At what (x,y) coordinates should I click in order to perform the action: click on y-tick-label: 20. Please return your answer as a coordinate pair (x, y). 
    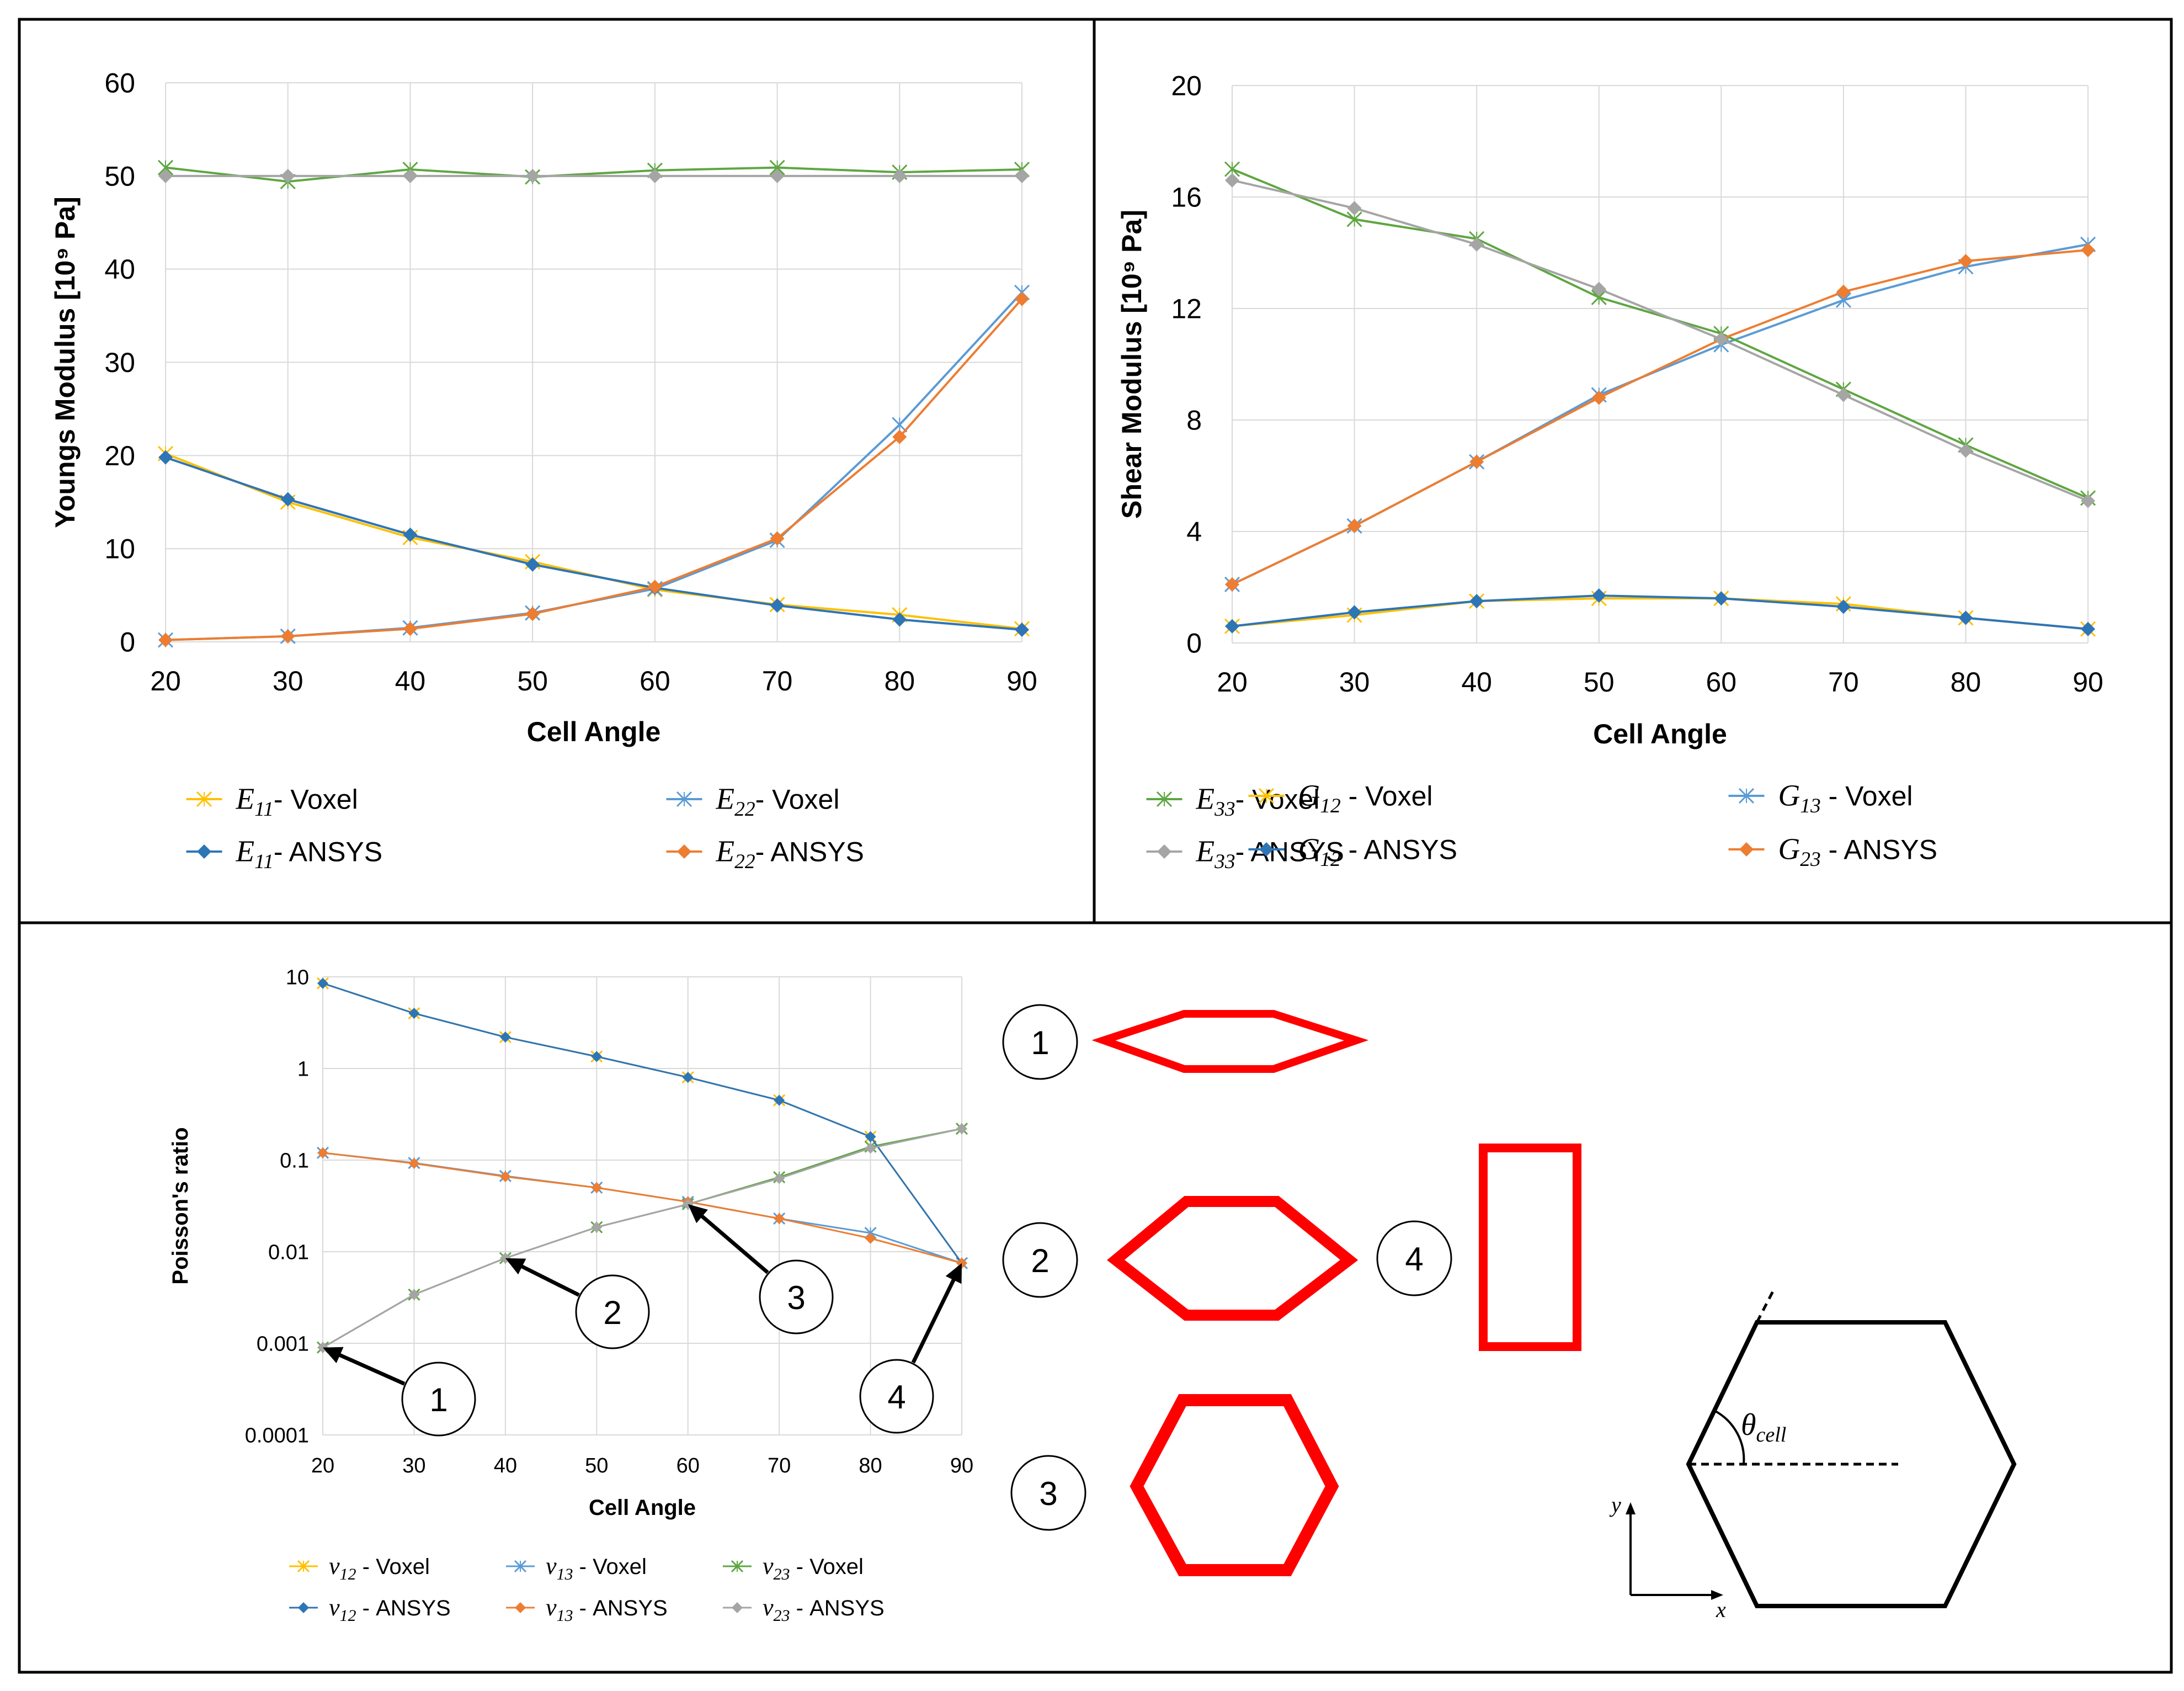
    Looking at the image, I should click on (1186, 86).